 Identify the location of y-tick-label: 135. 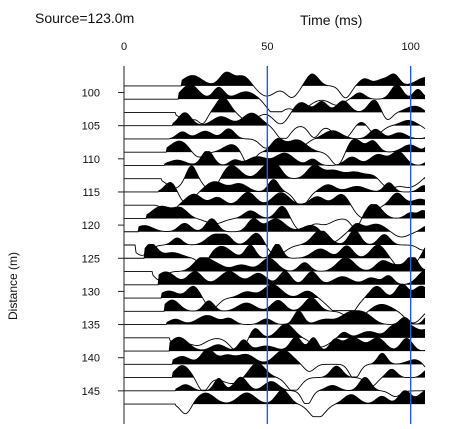
(91, 326).